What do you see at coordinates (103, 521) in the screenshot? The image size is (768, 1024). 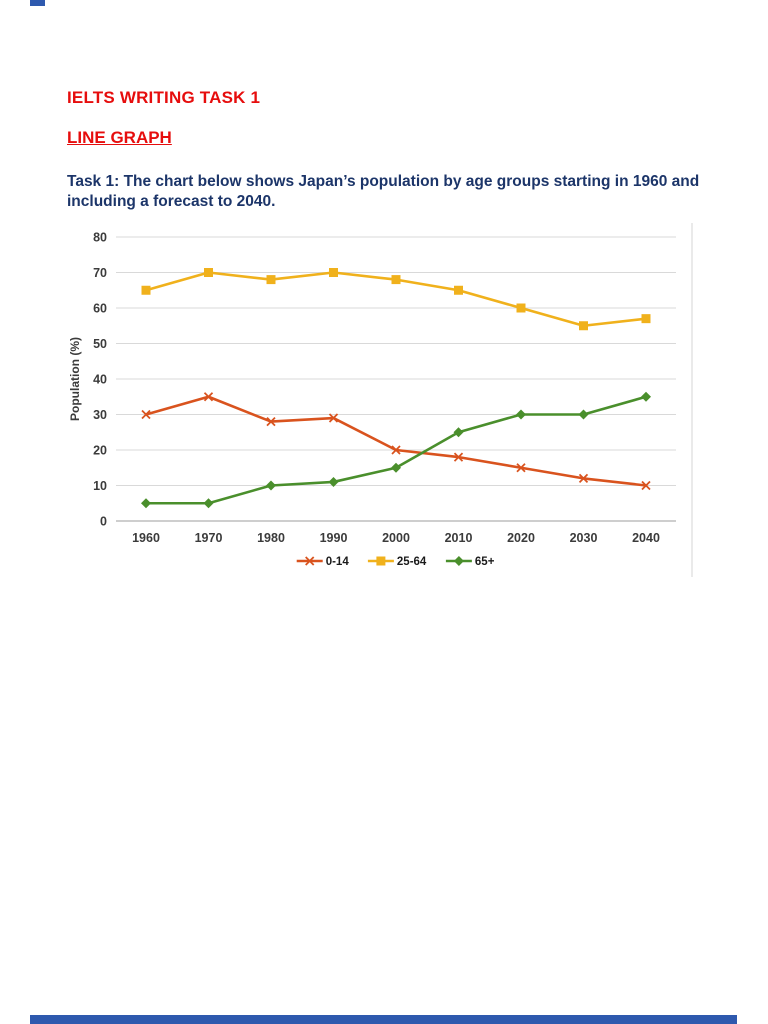 I see `svg-text: 0` at bounding box center [103, 521].